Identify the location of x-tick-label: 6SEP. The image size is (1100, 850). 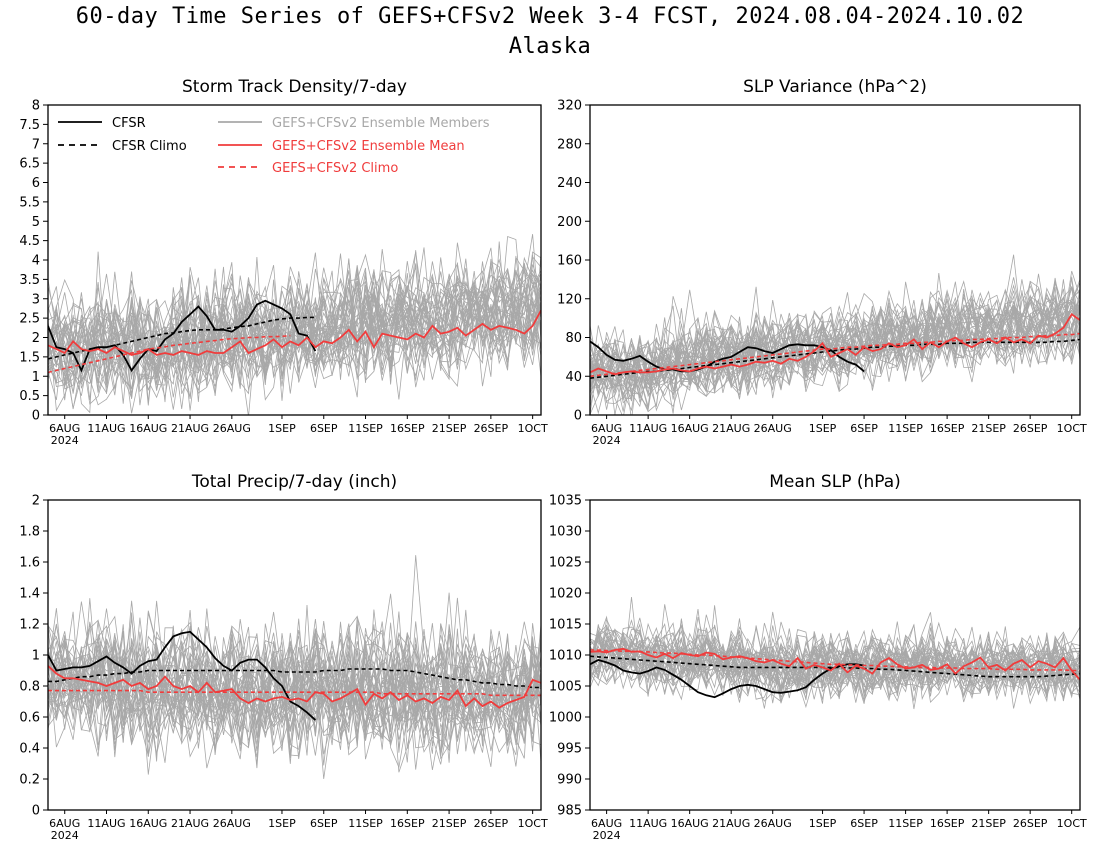
(864, 823).